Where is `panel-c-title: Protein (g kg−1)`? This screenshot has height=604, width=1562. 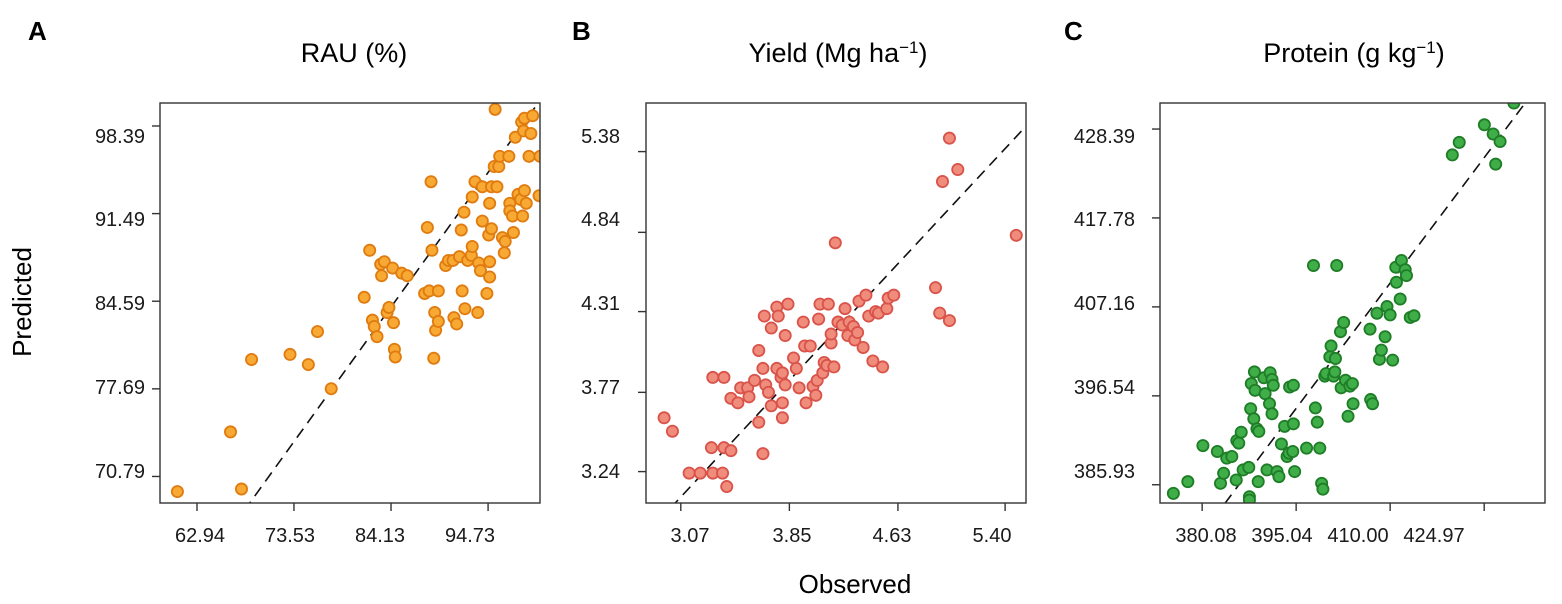 panel-c-title: Protein (g kg−1) is located at coordinates (1353, 53).